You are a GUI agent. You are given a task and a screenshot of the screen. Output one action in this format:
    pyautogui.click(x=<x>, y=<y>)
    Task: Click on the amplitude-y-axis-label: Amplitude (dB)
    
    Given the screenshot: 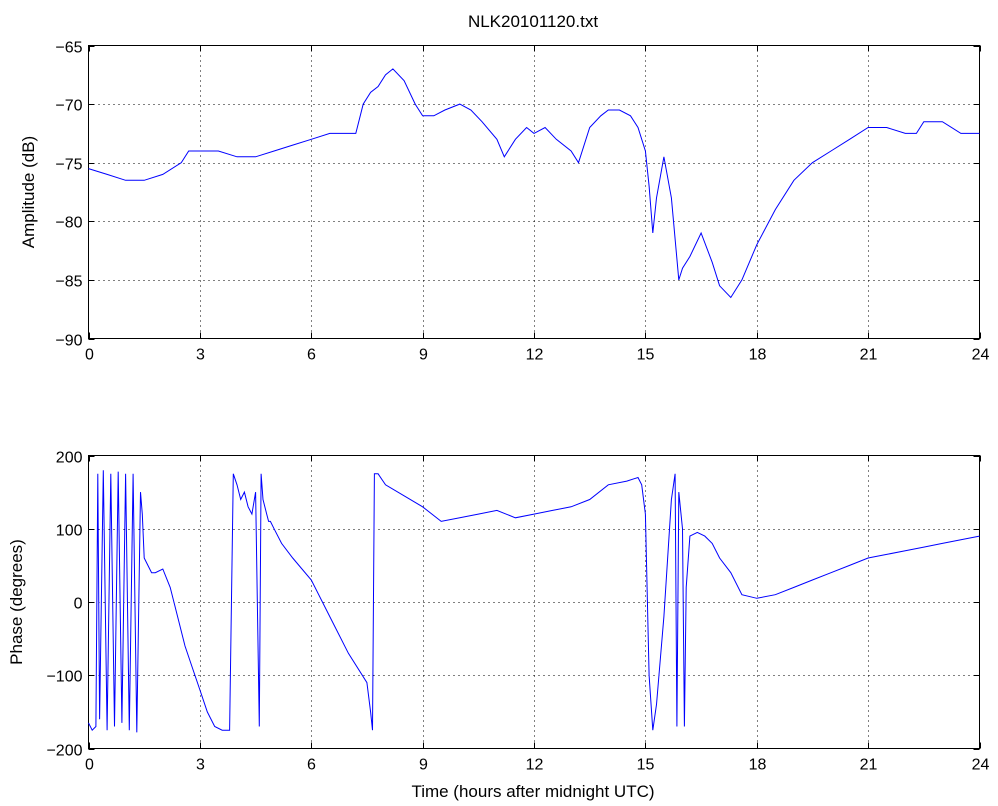 What is the action you would take?
    pyautogui.click(x=28, y=192)
    